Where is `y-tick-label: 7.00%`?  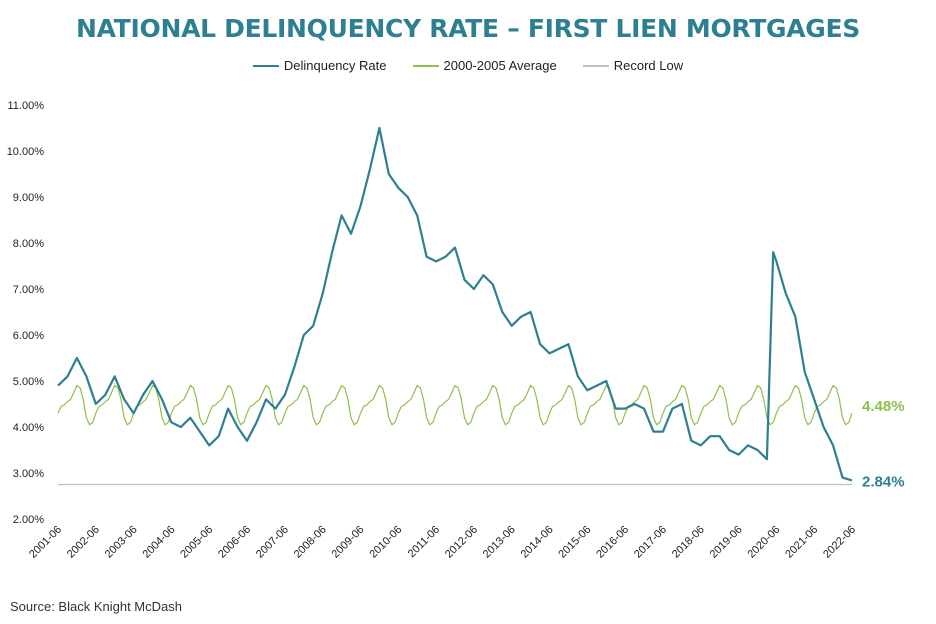
y-tick-label: 7.00% is located at coordinates (28, 290).